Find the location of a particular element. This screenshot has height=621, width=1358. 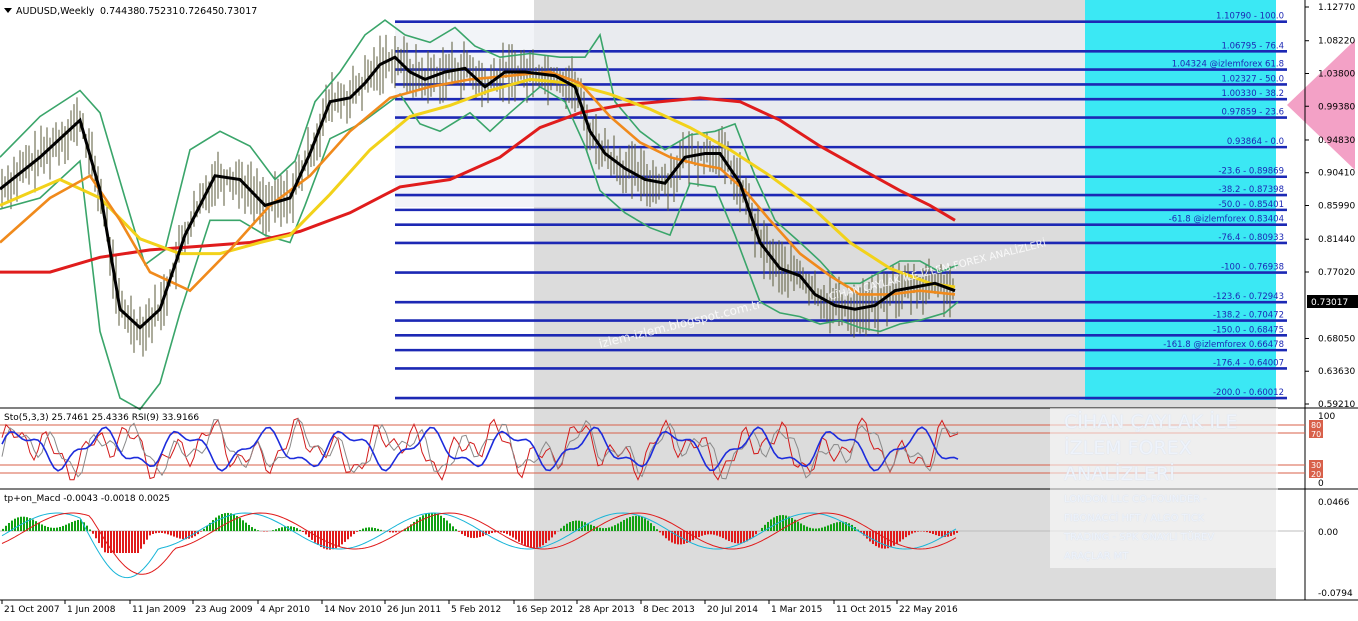

watermark-title-2: İZLEM FOREX is located at coordinates (1128, 448).